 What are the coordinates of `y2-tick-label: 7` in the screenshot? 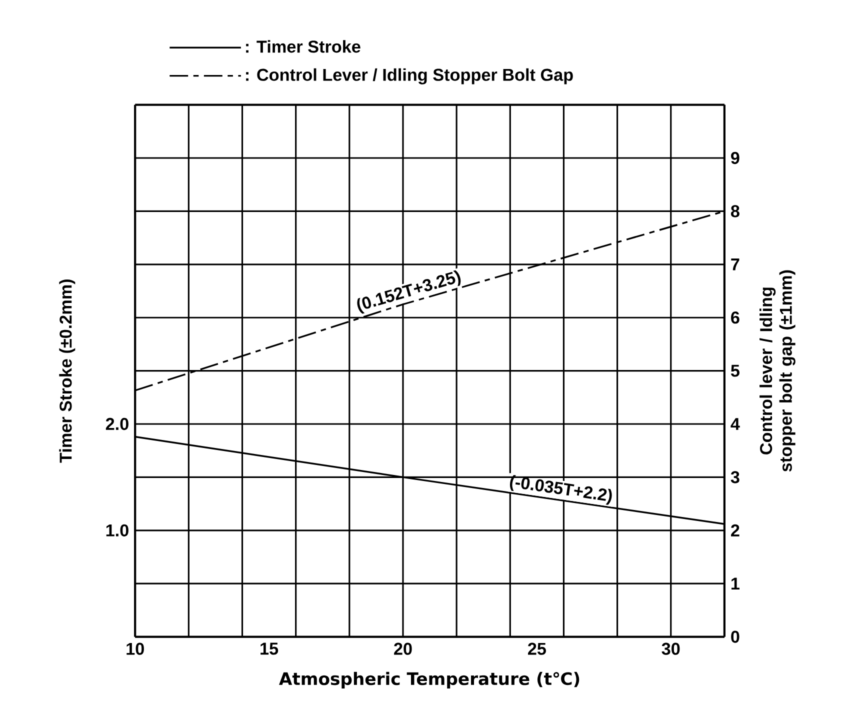 It's located at (735, 264).